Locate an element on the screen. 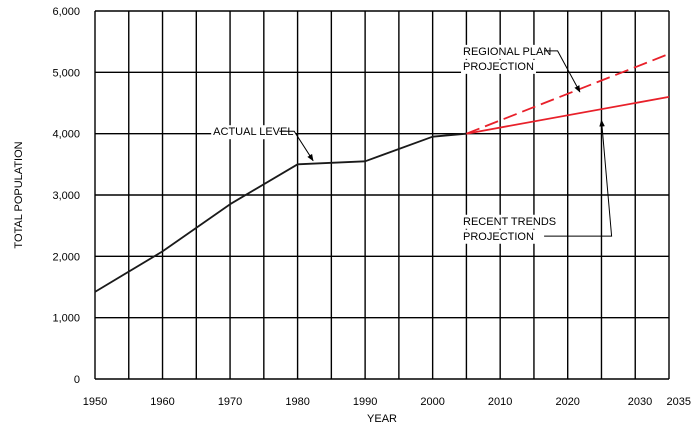 This screenshot has width=695, height=427. x-tick-label: 1990 is located at coordinates (365, 402).